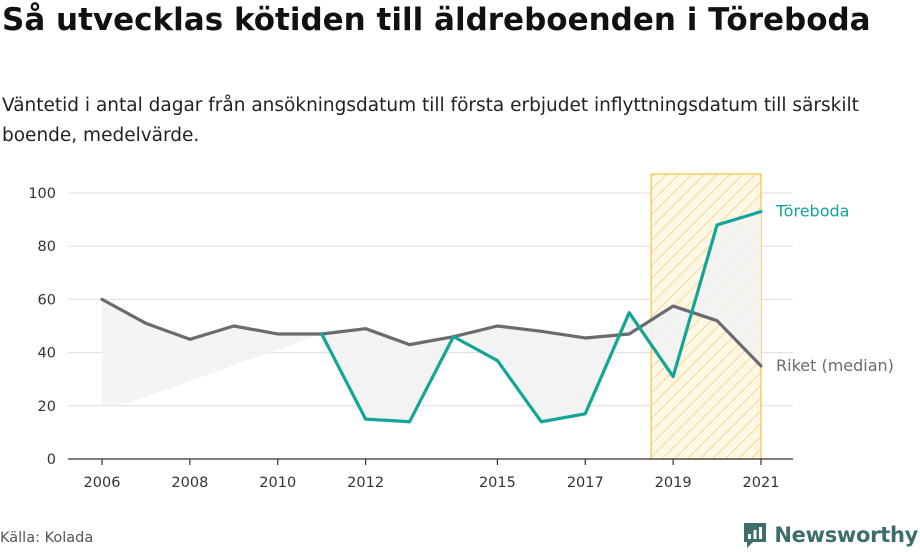 This screenshot has height=552, width=920. Describe the element at coordinates (365, 483) in the screenshot. I see `x-tick-label: 2012` at that location.